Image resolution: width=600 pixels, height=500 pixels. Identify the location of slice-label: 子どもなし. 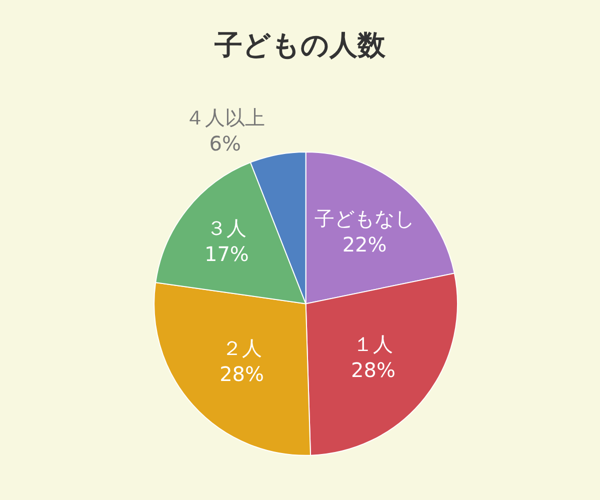
(364, 218).